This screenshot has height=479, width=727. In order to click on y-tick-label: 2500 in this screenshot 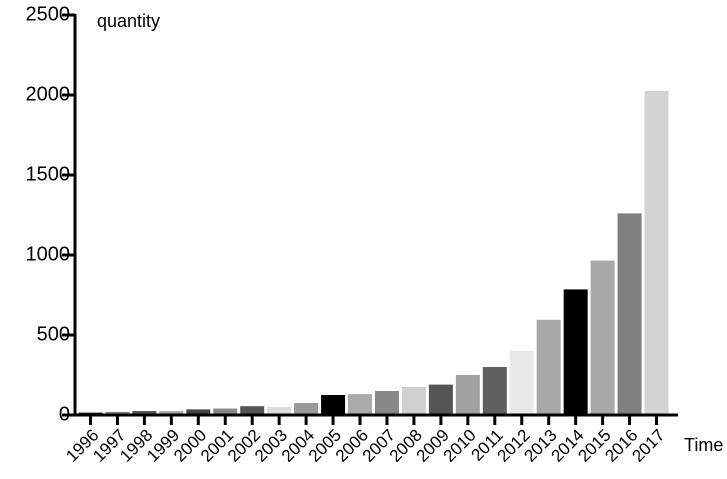, I will do `click(48, 14)`.